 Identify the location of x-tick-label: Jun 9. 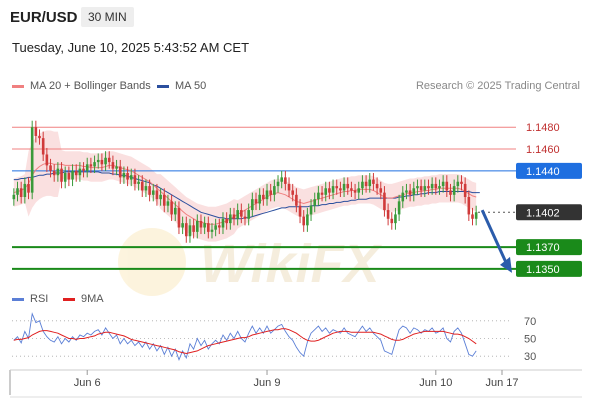
(267, 383).